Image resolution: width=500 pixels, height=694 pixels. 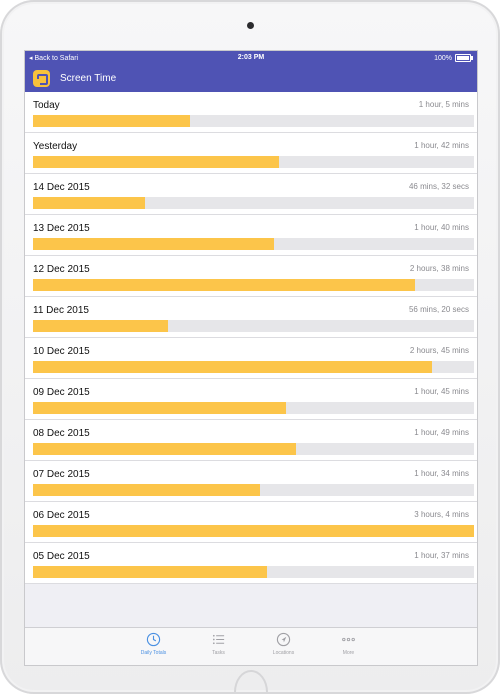 What do you see at coordinates (218, 639) in the screenshot?
I see `list-icon` at bounding box center [218, 639].